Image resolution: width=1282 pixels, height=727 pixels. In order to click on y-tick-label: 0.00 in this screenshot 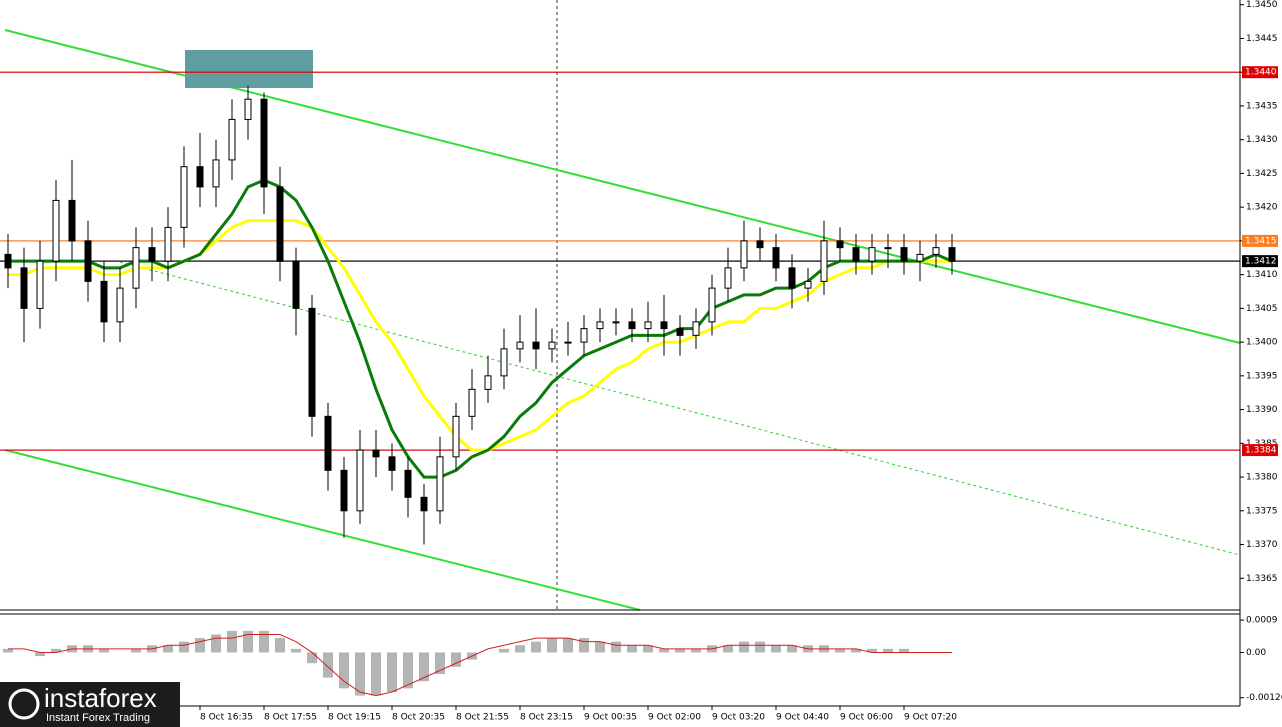, I will do `click(1256, 653)`.